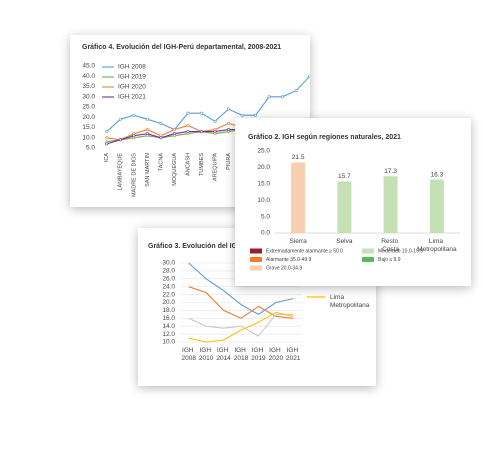  I want to click on y-tick-label: 12.0, so click(168, 334).